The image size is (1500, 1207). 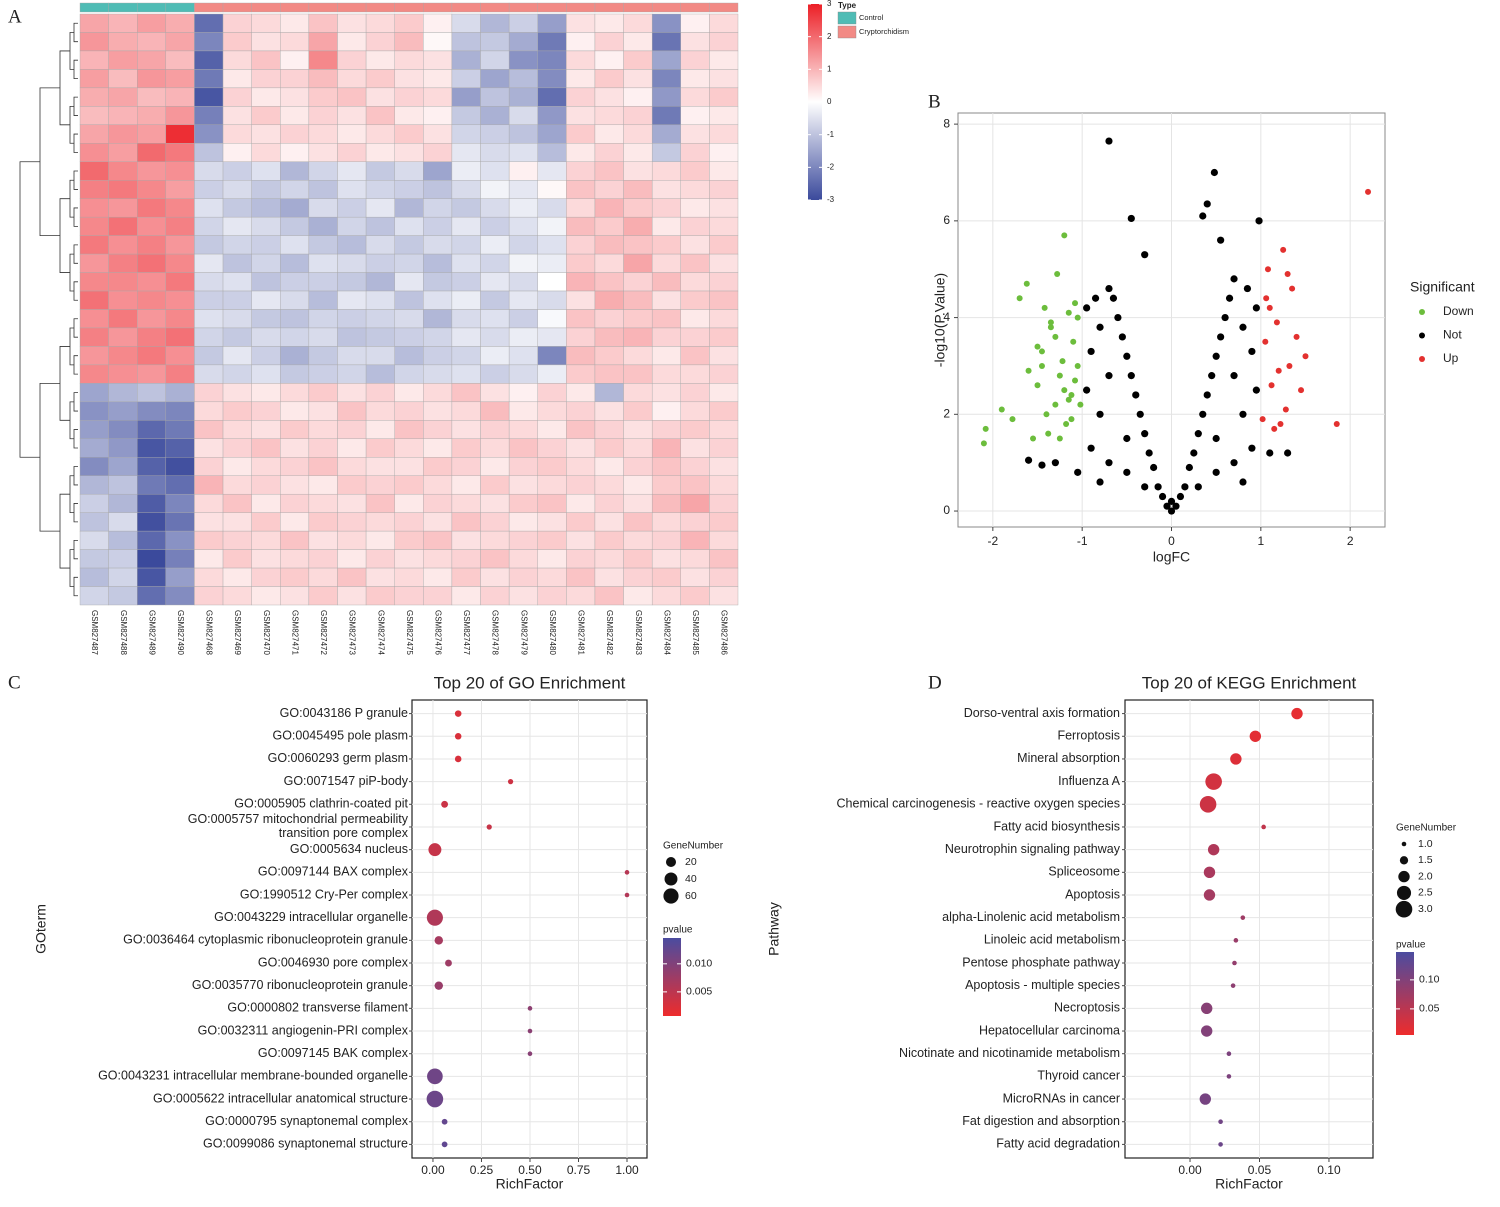 I want to click on dot, so click(x=489, y=827).